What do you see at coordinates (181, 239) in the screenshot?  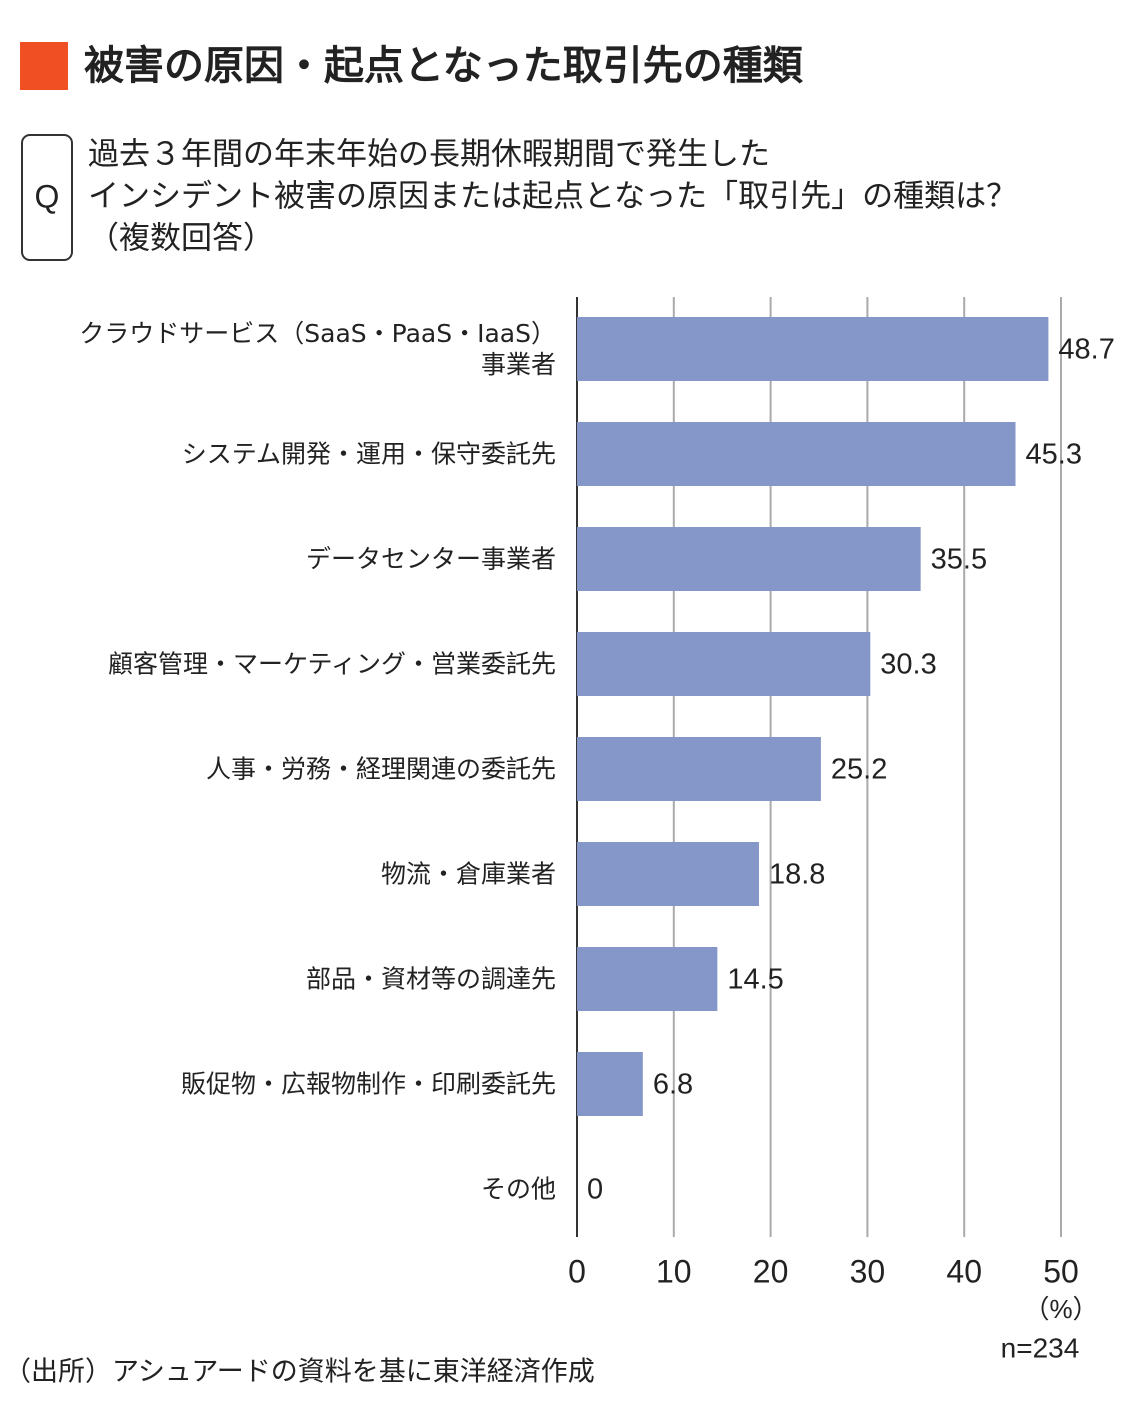 I see `question-line: （複数回答）` at bounding box center [181, 239].